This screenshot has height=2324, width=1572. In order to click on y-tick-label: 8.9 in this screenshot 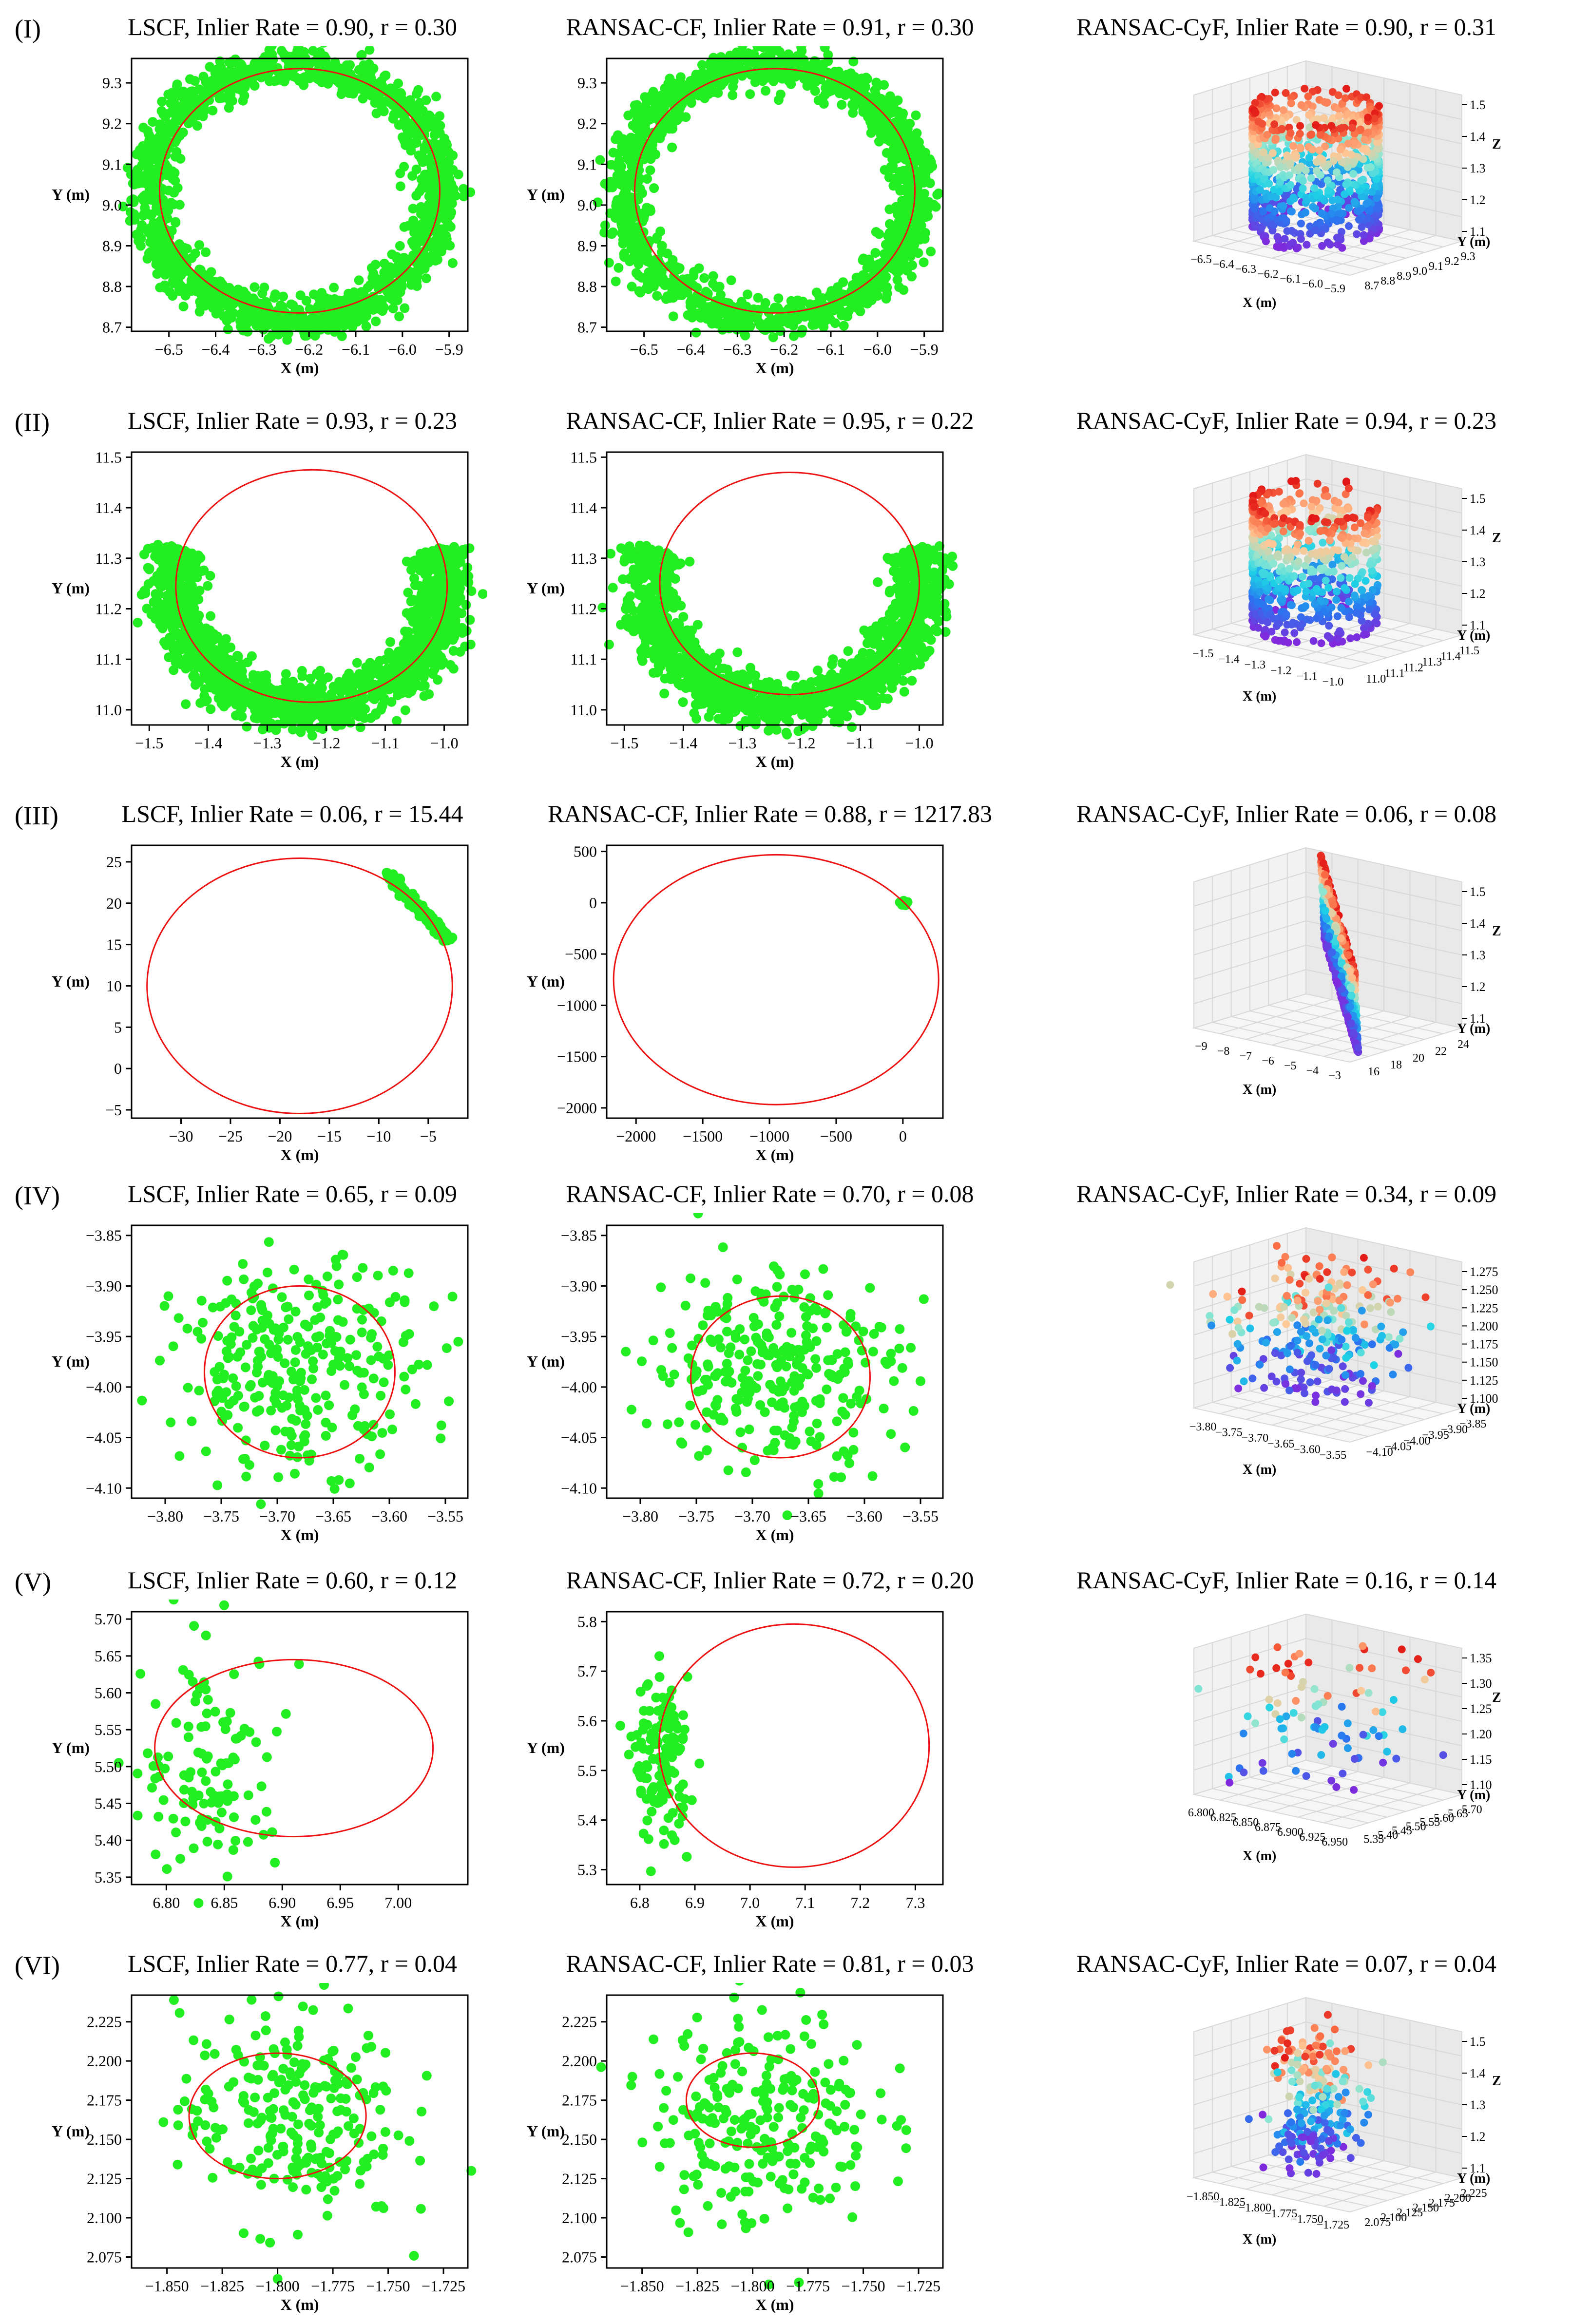, I will do `click(112, 246)`.